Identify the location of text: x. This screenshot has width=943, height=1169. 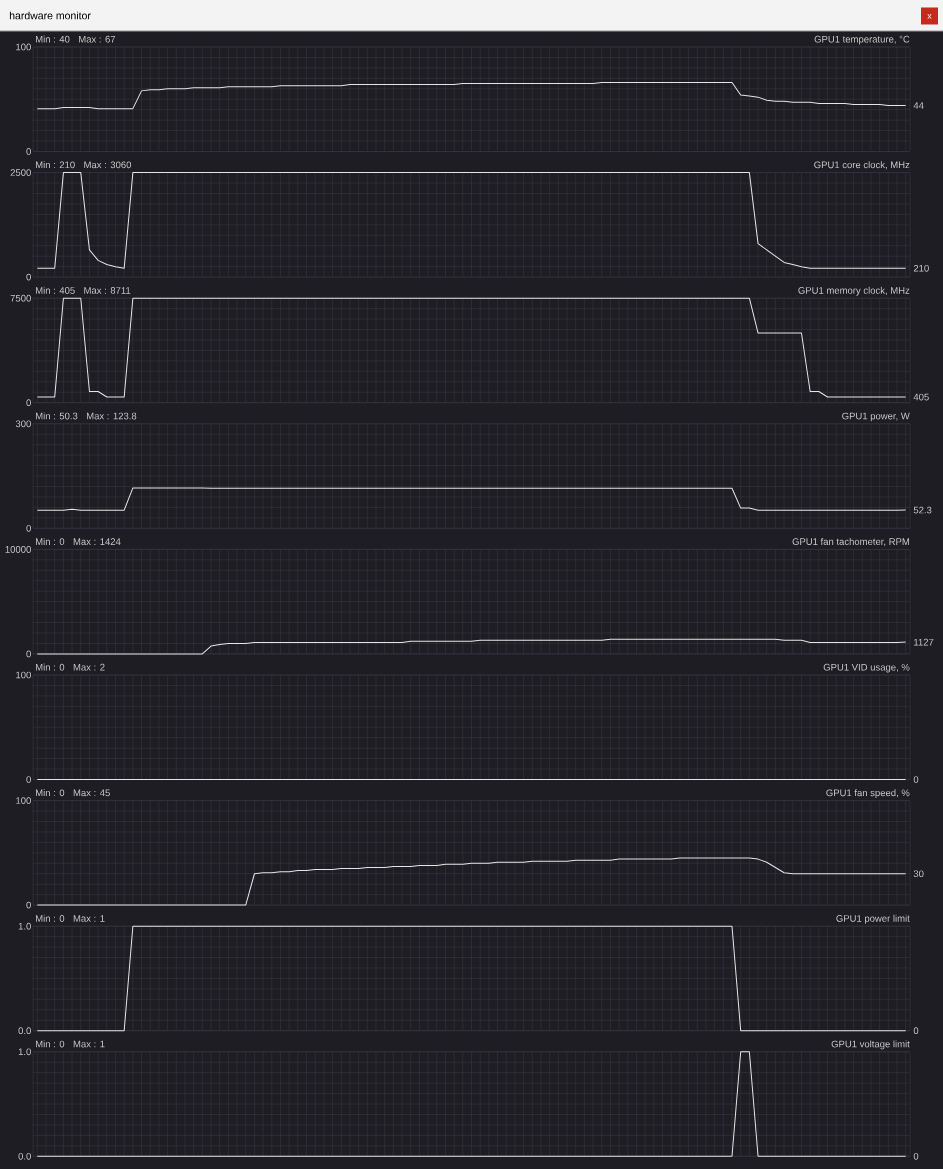
(929, 16).